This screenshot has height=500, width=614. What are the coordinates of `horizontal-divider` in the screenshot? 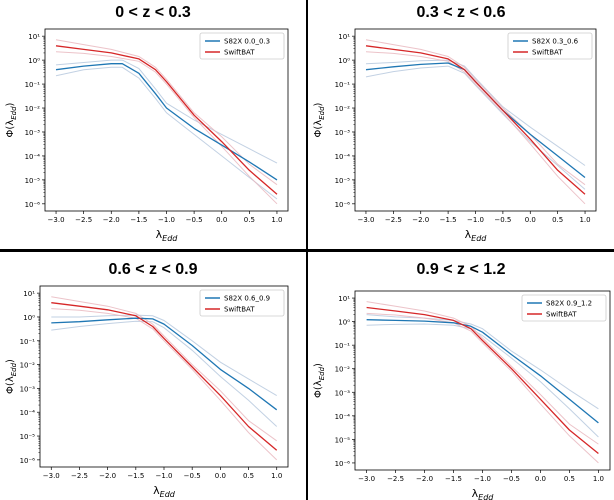 It's located at (307, 250).